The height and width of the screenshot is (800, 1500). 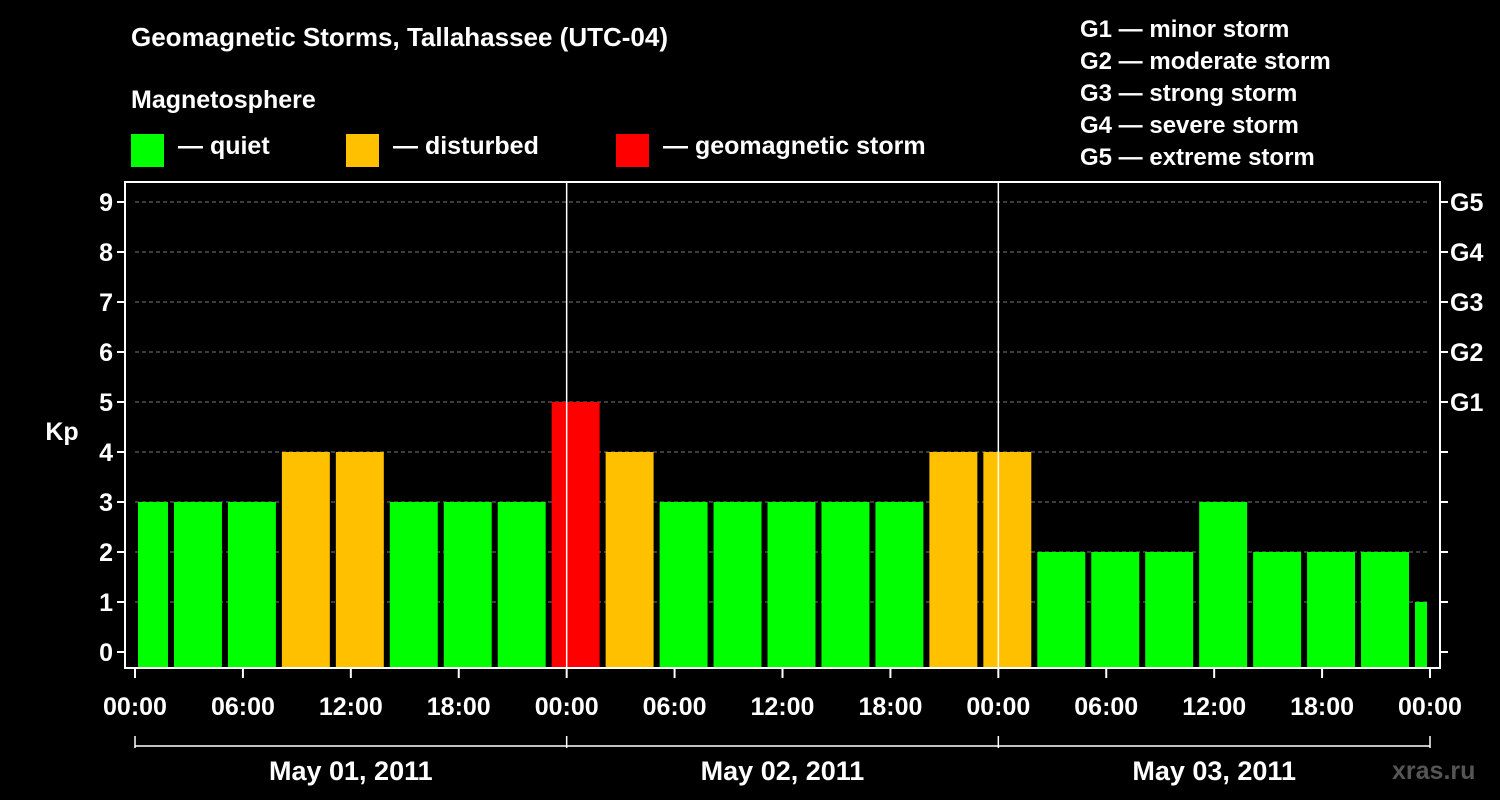 I want to click on legend-swatch-storm, so click(x=632, y=150).